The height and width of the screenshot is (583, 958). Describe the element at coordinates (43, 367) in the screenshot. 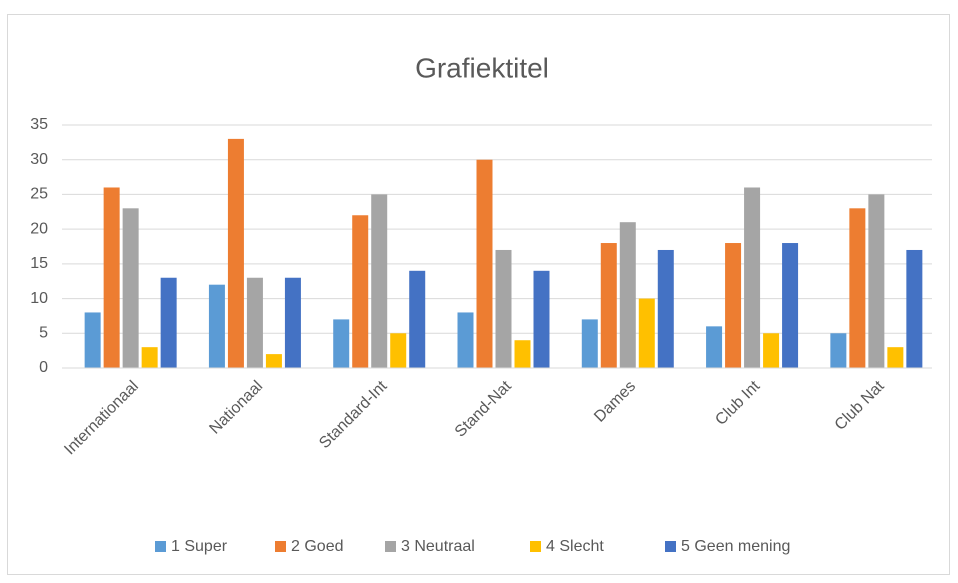

I see `y-tick-label: 0` at that location.